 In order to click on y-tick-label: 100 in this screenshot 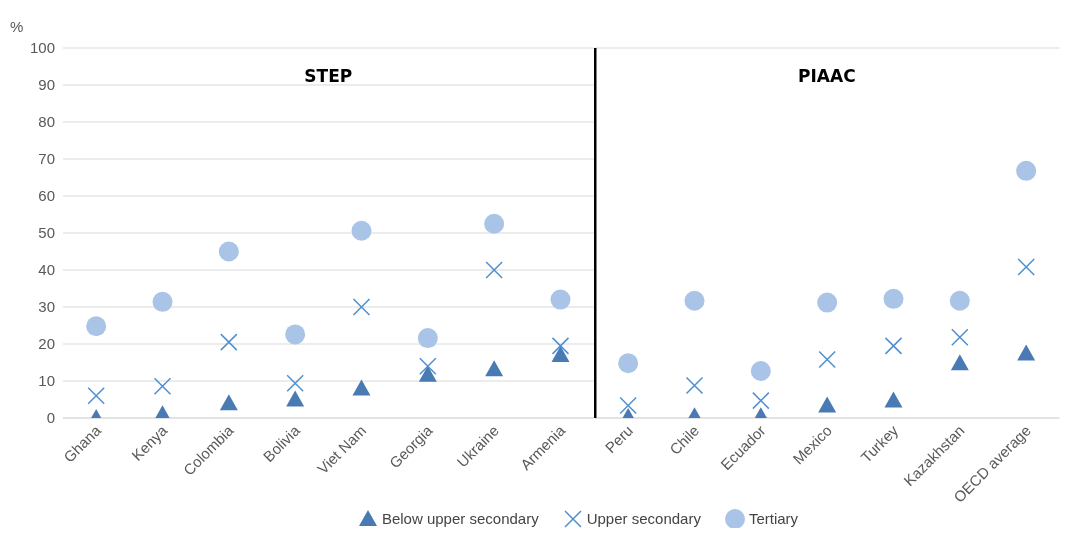, I will do `click(42, 48)`.